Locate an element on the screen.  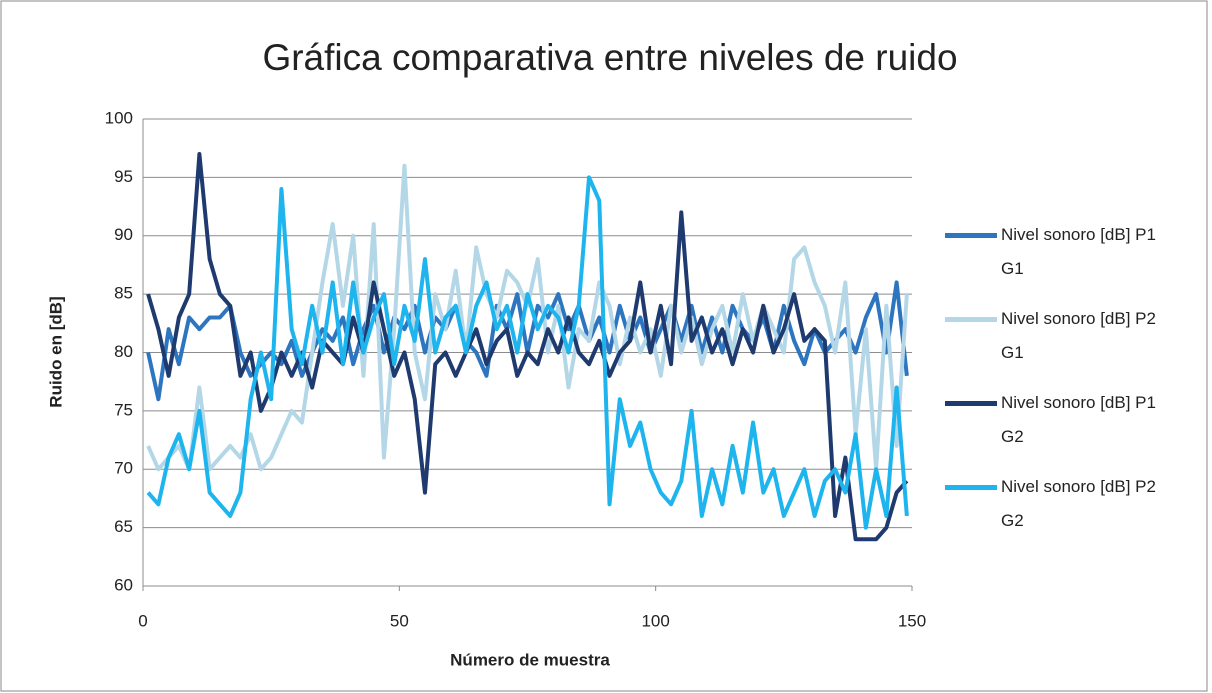
y-tick-label: 100 is located at coordinates (119, 117).